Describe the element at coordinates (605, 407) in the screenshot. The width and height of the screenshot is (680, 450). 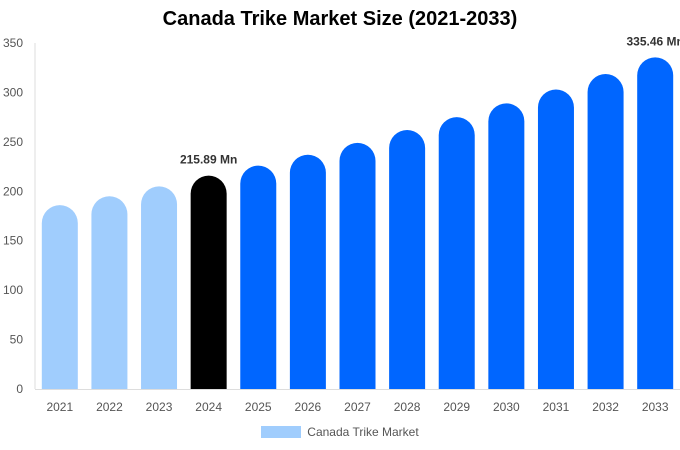
I see `x-tick-label: 2032` at that location.